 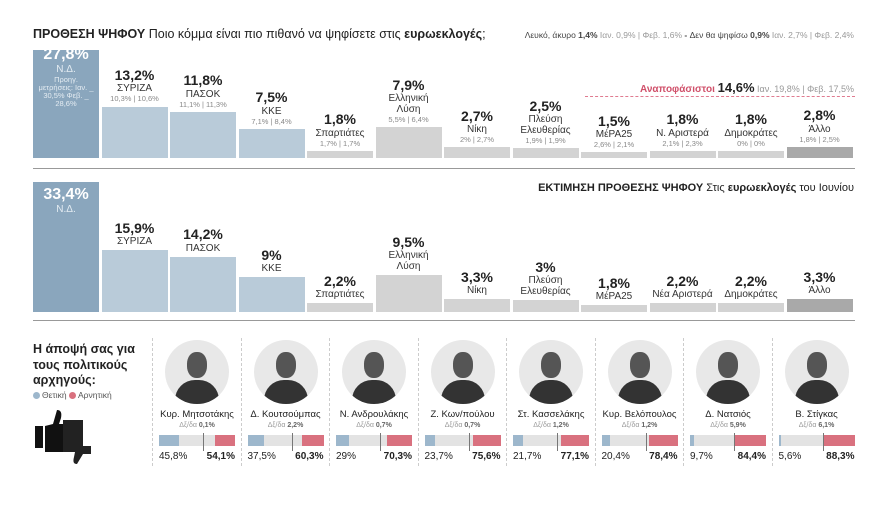 I want to click on negative-value: 54,1%, so click(x=220, y=456).